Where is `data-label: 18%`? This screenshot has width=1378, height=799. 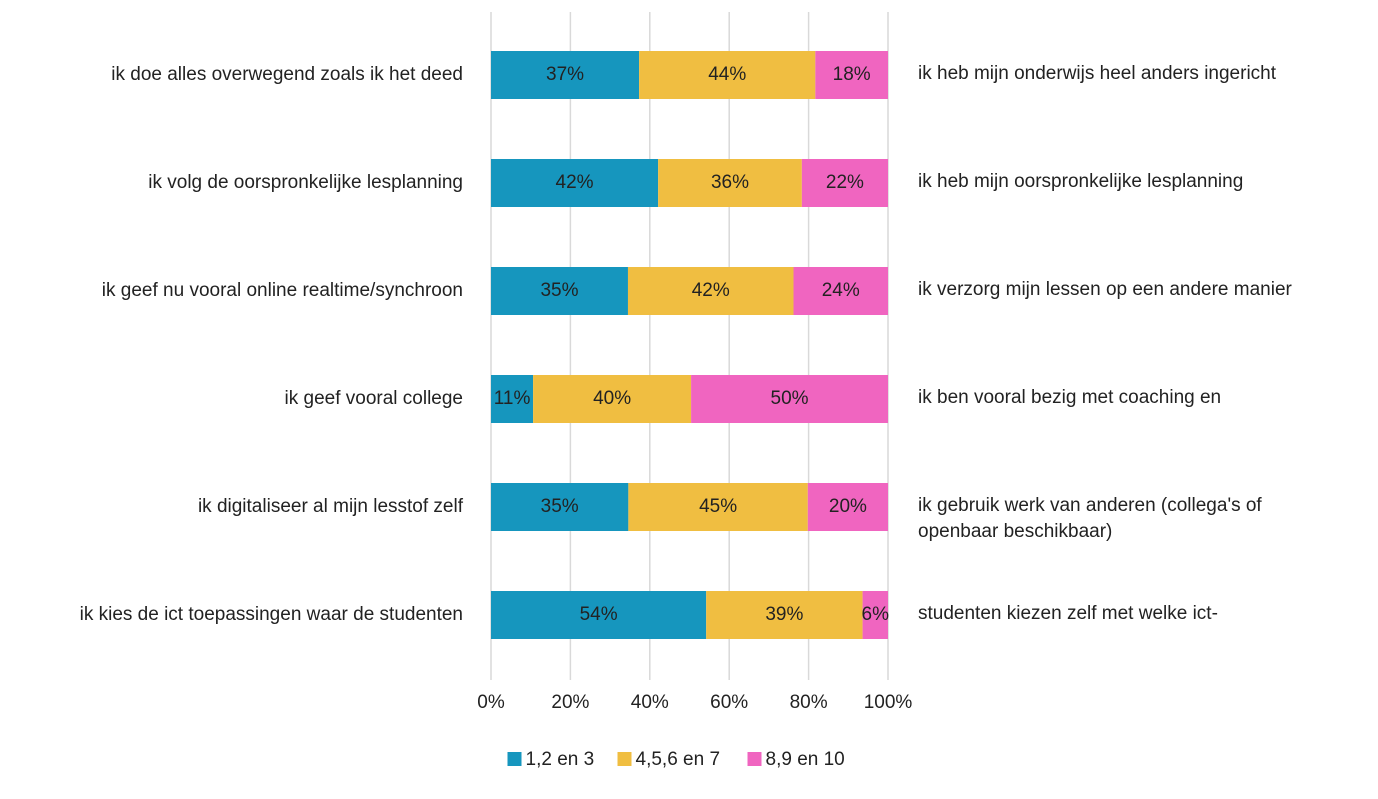 data-label: 18% is located at coordinates (852, 74).